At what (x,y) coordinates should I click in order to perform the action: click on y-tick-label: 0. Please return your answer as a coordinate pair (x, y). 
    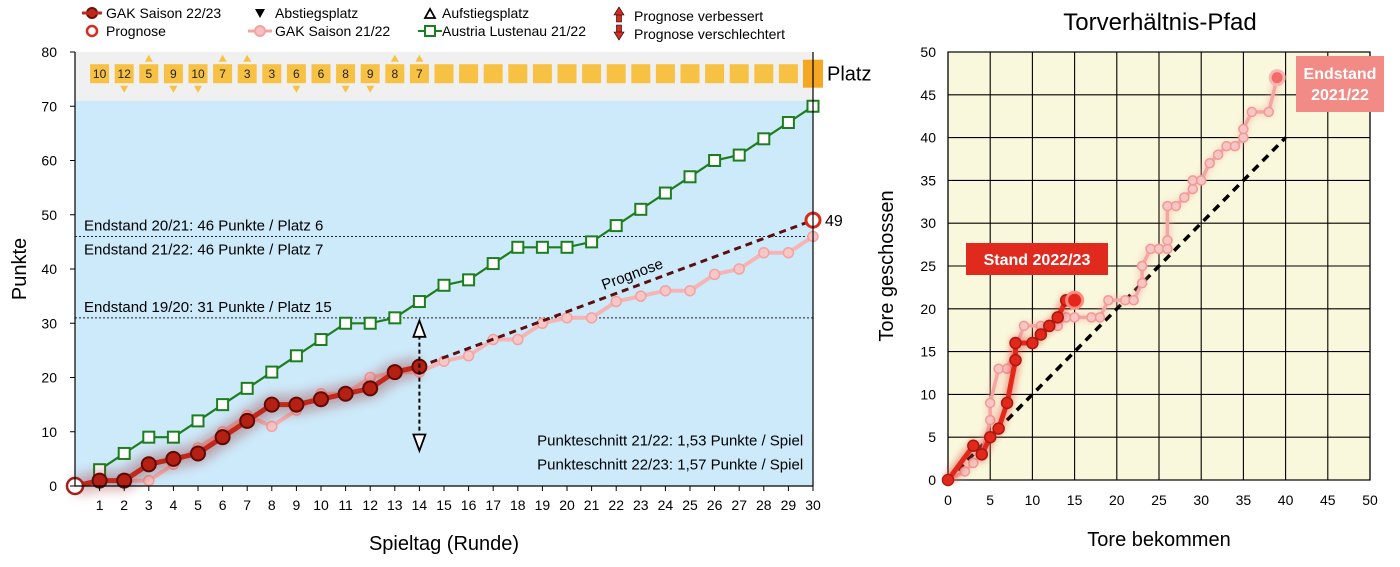
    Looking at the image, I should click on (932, 480).